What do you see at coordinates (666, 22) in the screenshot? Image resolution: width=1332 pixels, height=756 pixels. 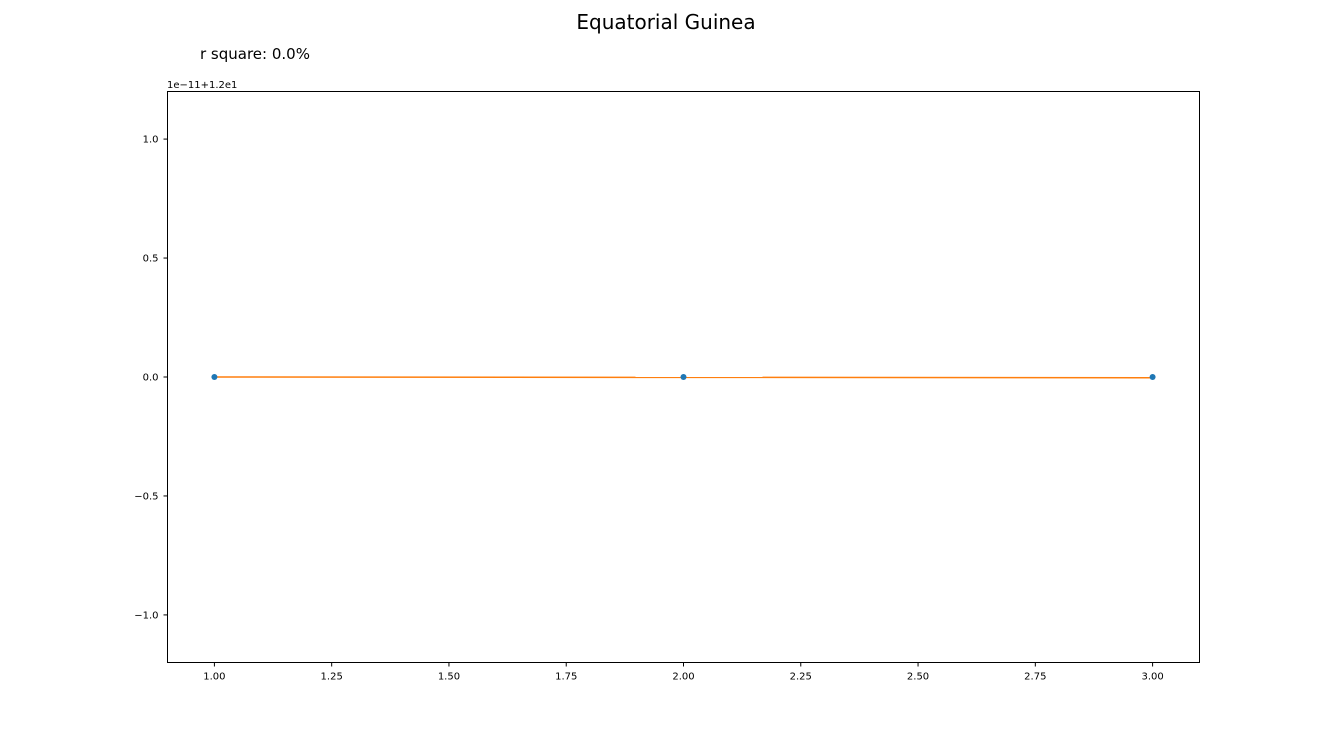 I see `chart-title: Equatorial Guinea` at bounding box center [666, 22].